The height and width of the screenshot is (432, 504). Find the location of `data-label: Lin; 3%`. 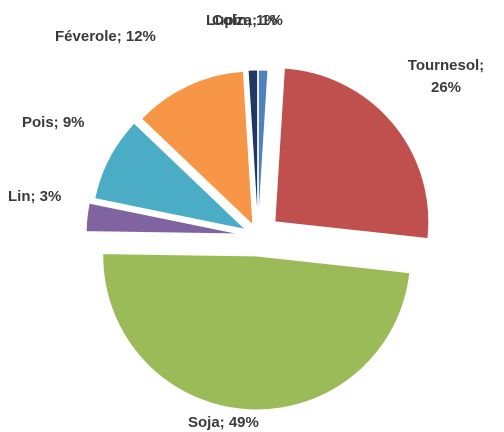

data-label: Lin; 3% is located at coordinates (35, 196).